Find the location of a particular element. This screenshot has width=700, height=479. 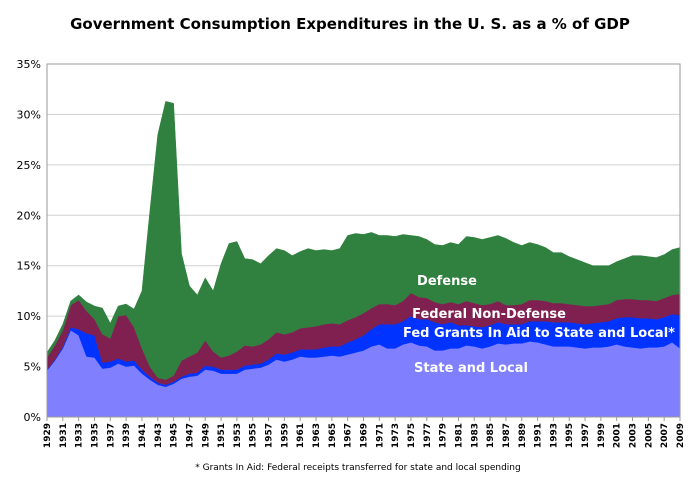

x-tick-label: 1949 is located at coordinates (206, 435).